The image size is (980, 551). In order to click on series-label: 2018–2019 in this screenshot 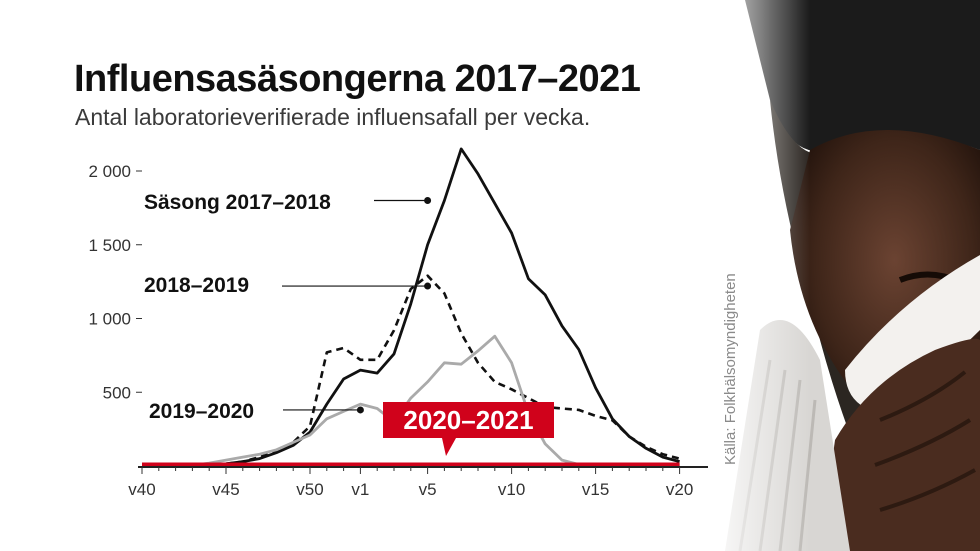, I will do `click(196, 285)`.